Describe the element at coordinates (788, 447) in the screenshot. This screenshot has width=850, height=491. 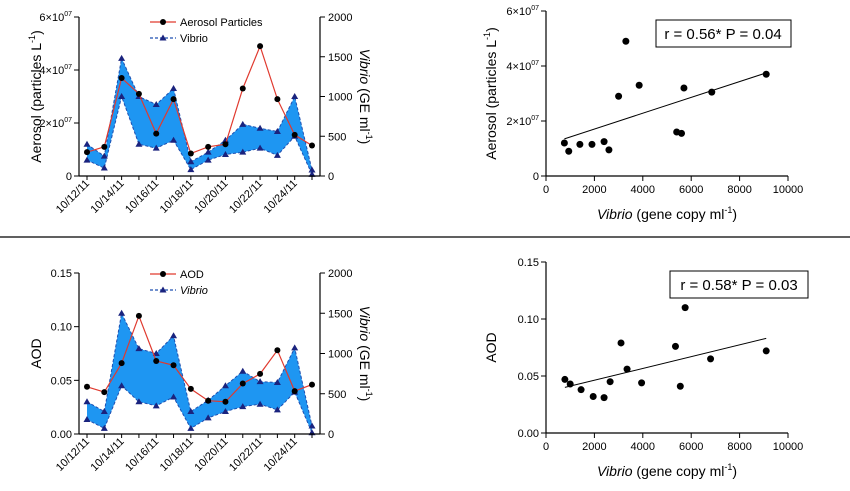
I see `aod-sc-x-tick-label: 10000` at that location.